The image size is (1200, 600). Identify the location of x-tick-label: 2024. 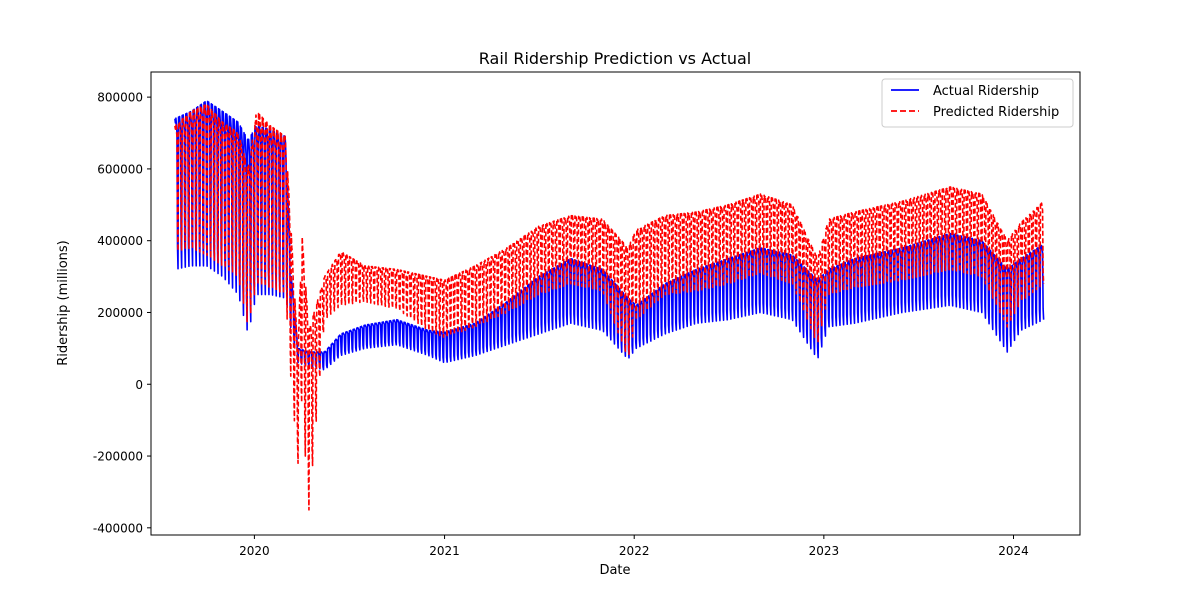
(1013, 551).